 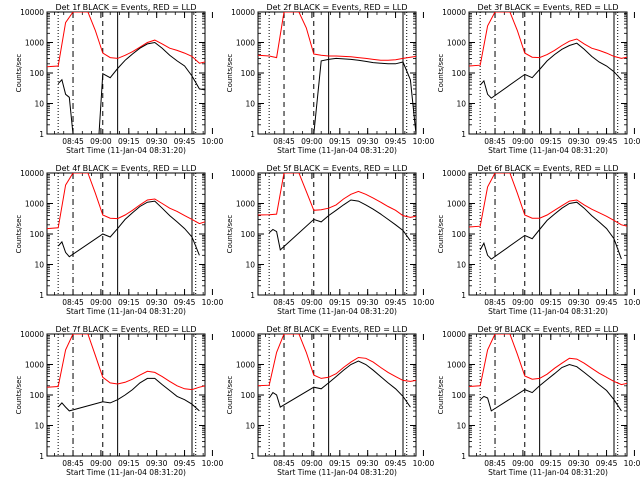 I want to click on panel-title: Det 8f BLACK = Events, RED = LLD, so click(x=336, y=329).